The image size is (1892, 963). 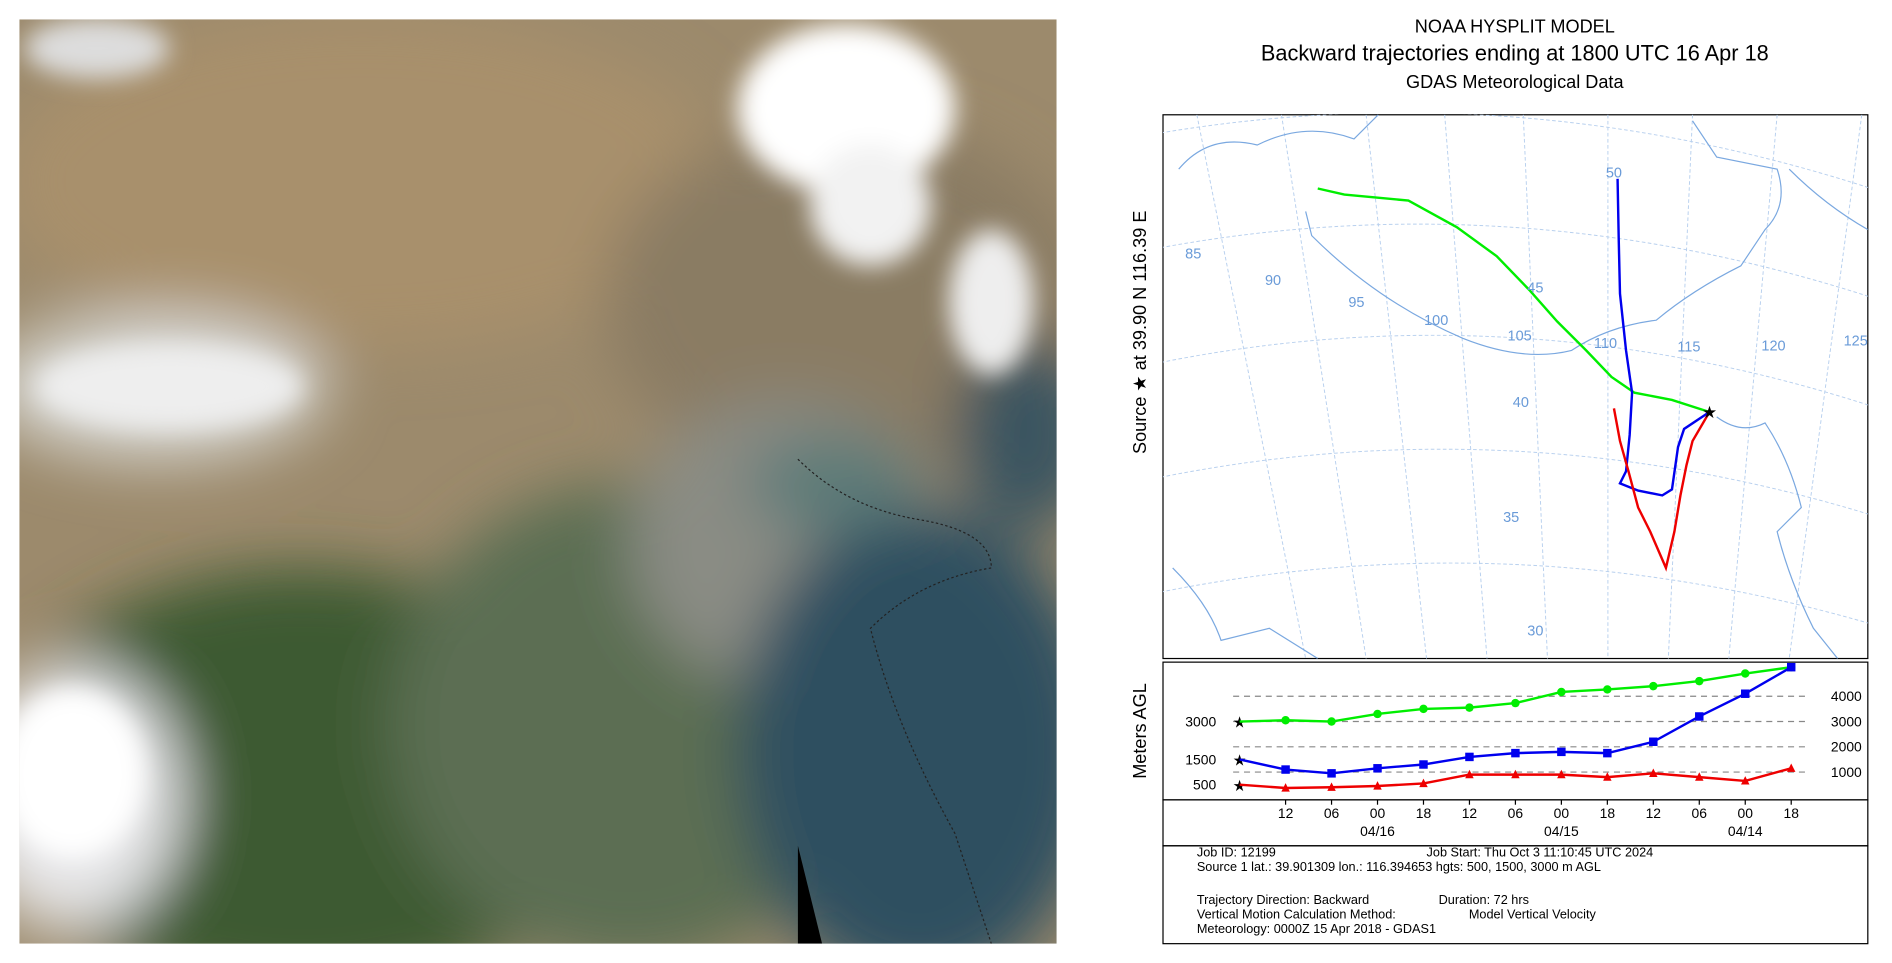 I want to click on lon-label: 125, so click(x=1856, y=342).